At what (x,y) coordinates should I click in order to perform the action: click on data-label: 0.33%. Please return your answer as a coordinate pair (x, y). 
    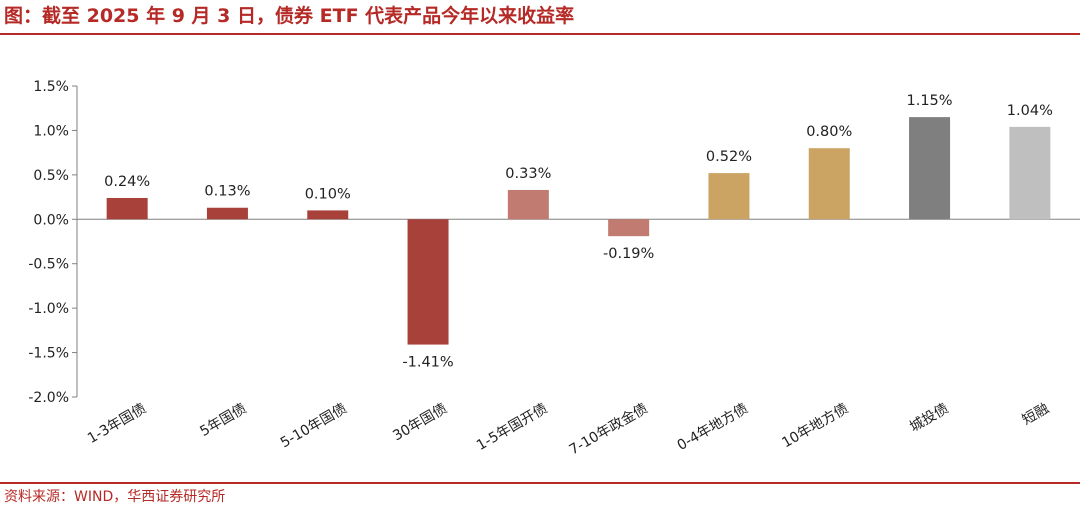
    Looking at the image, I should click on (528, 174).